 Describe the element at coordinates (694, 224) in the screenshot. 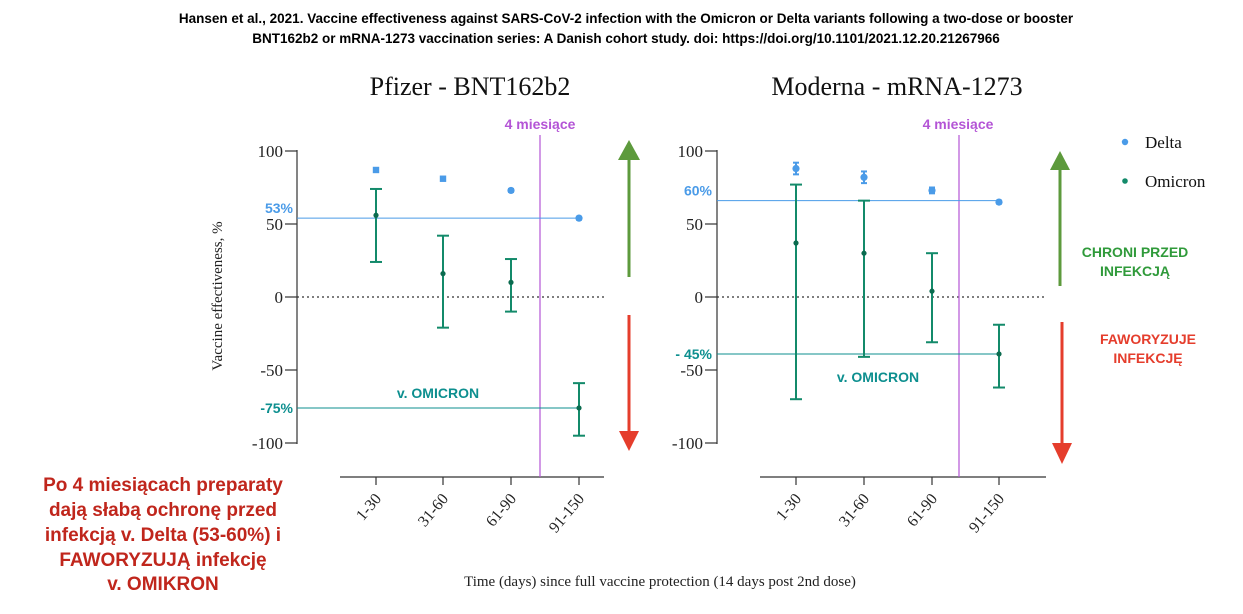

I see `moderna-y-tick-label: 50` at that location.